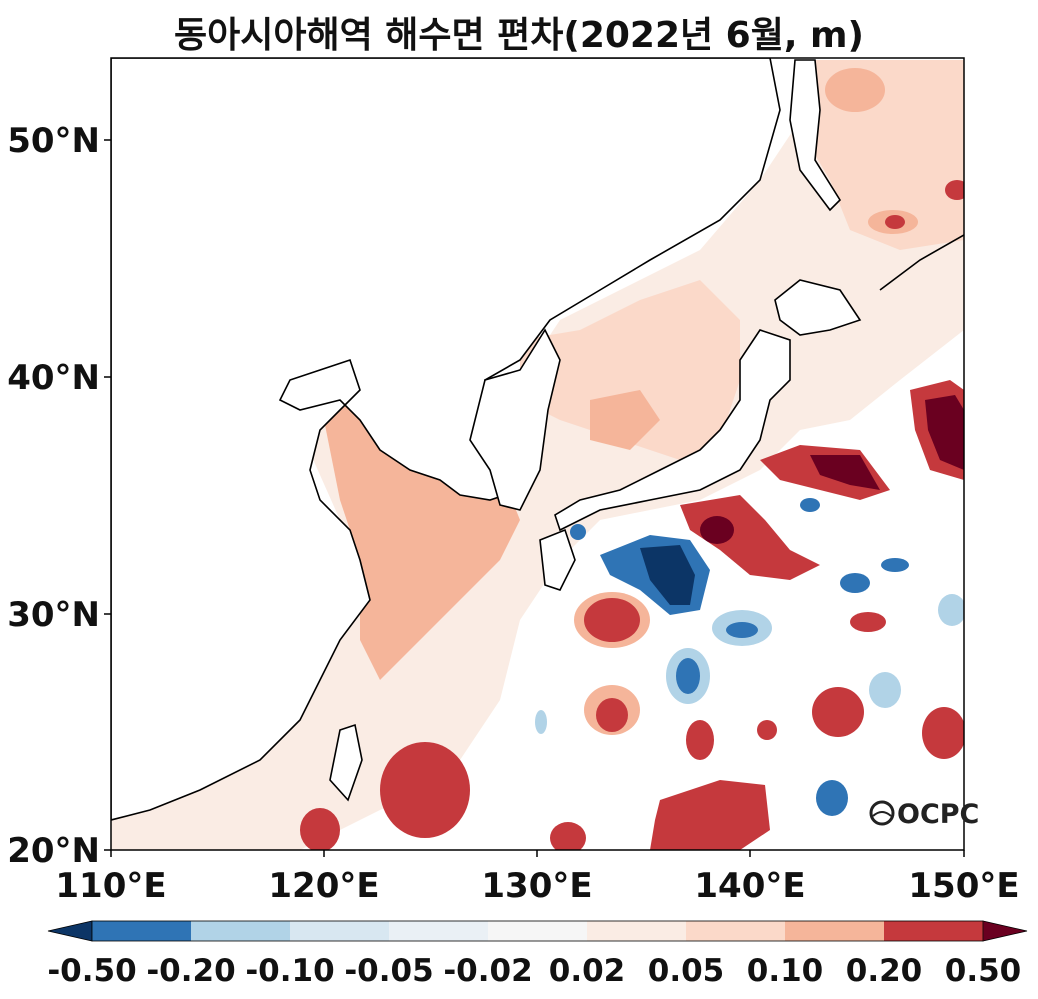  Describe the element at coordinates (323, 886) in the screenshot. I see `lon-tick-120: 120°E` at that location.